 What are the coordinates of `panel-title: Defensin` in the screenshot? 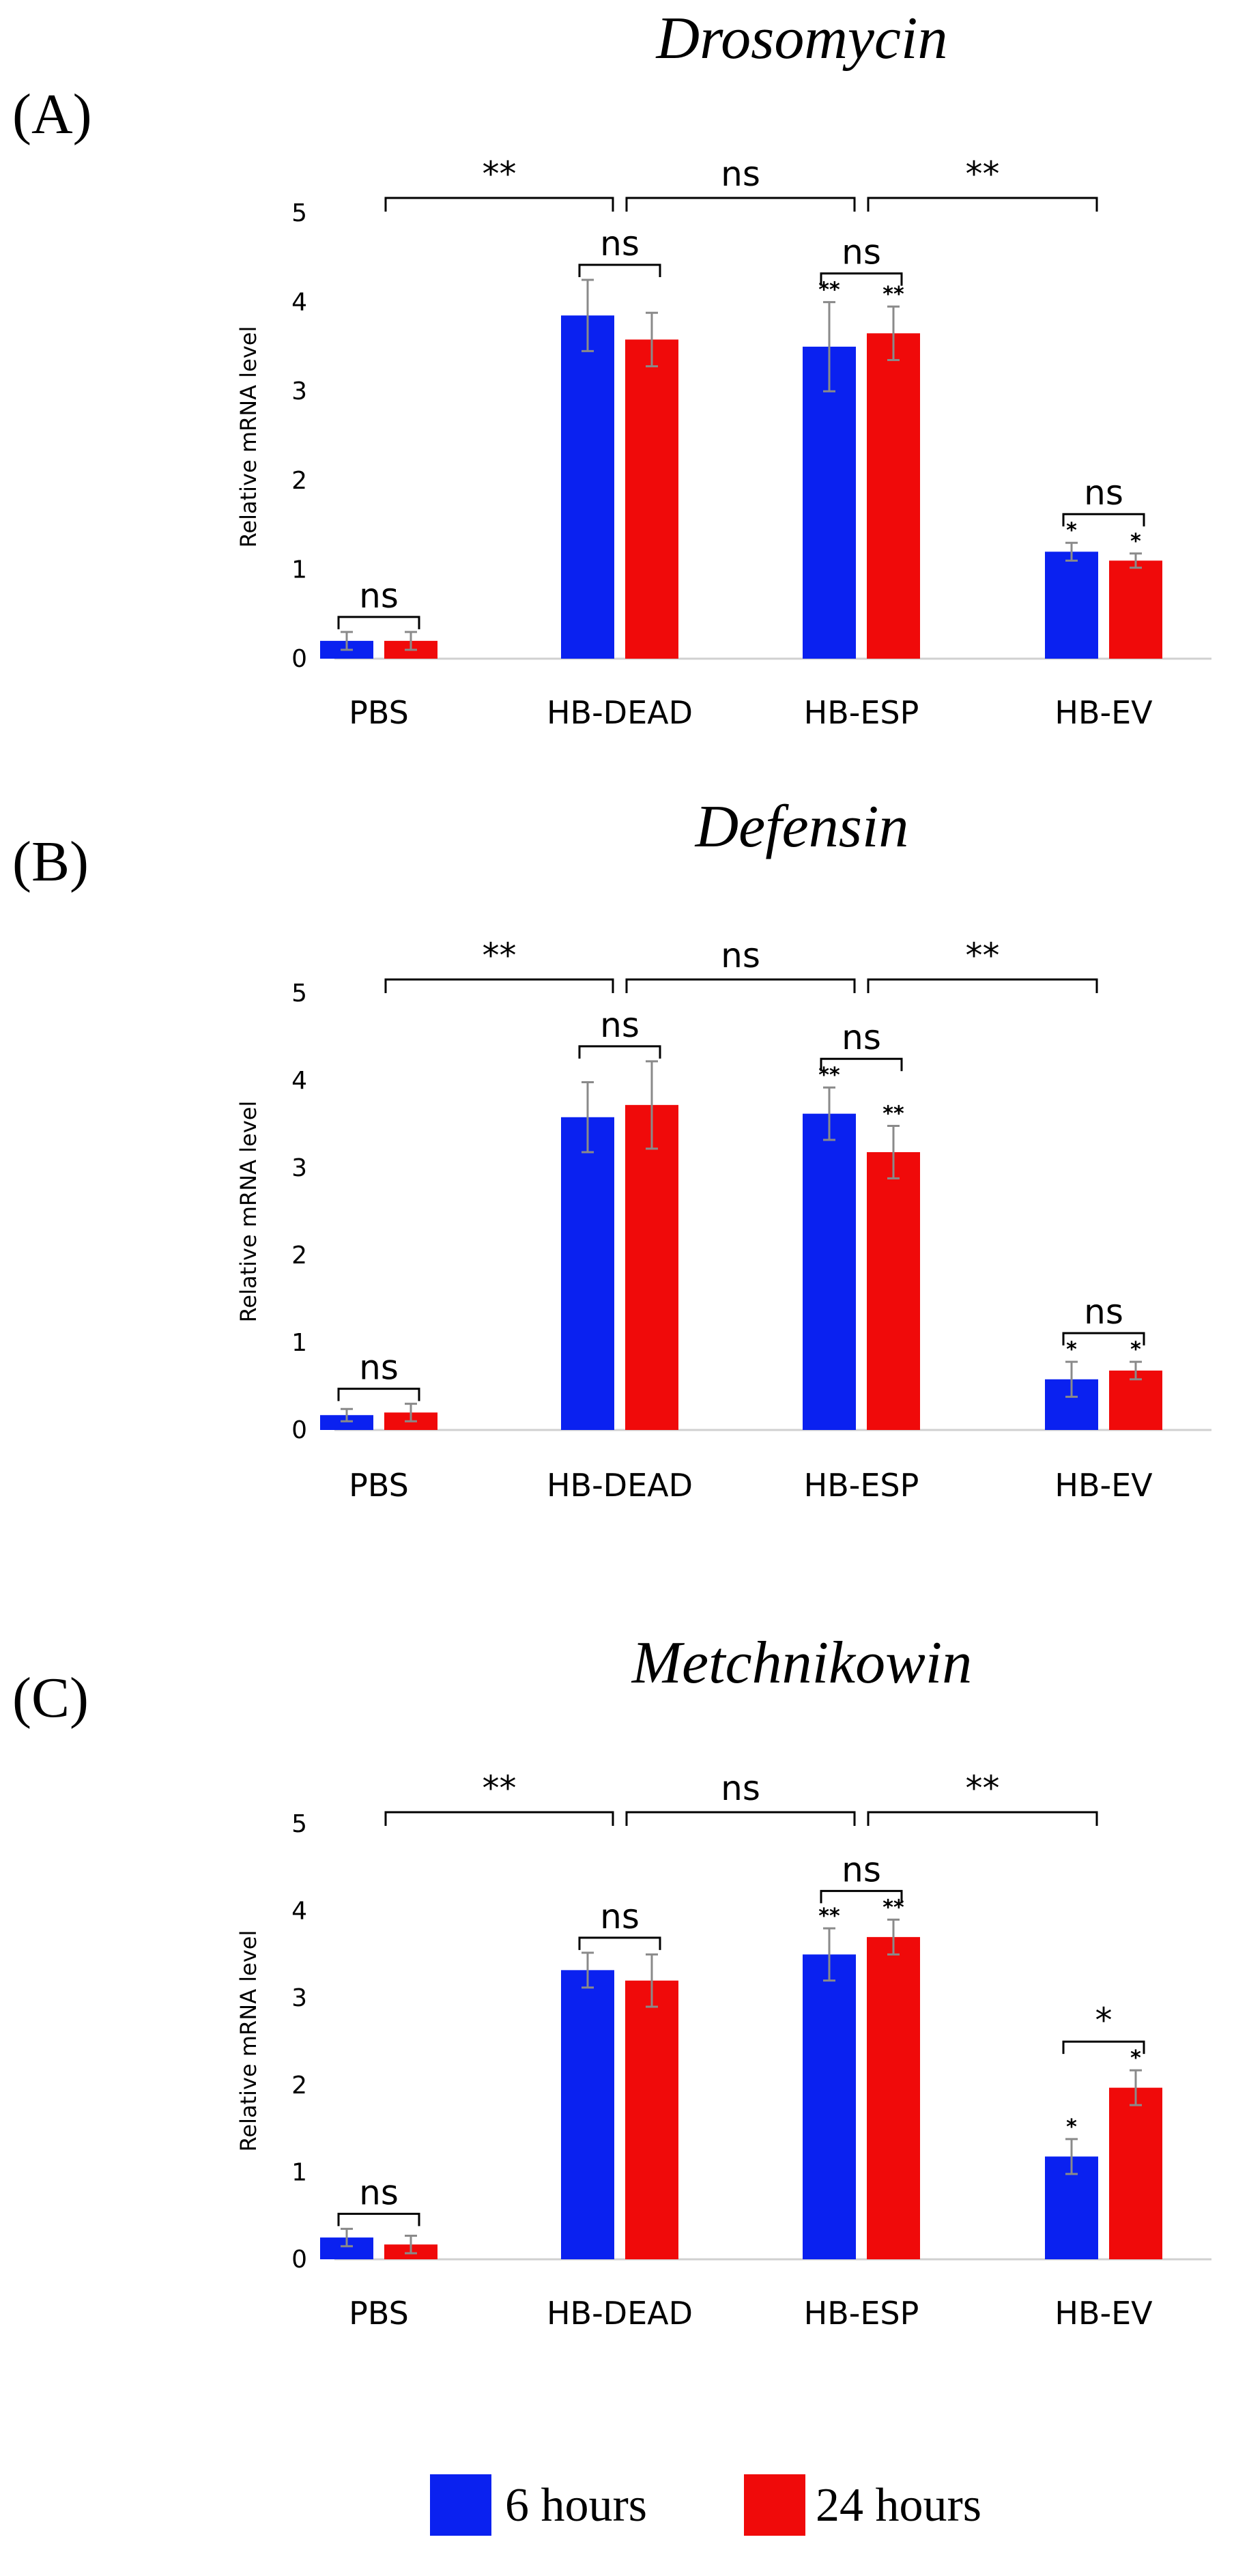 It's located at (802, 827).